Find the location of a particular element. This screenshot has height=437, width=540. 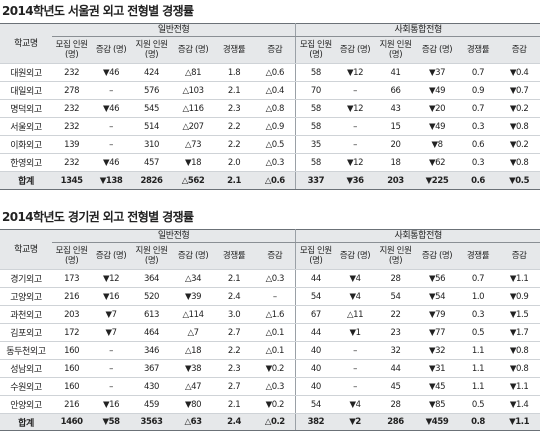

table-cell: 0.7 is located at coordinates (478, 72).